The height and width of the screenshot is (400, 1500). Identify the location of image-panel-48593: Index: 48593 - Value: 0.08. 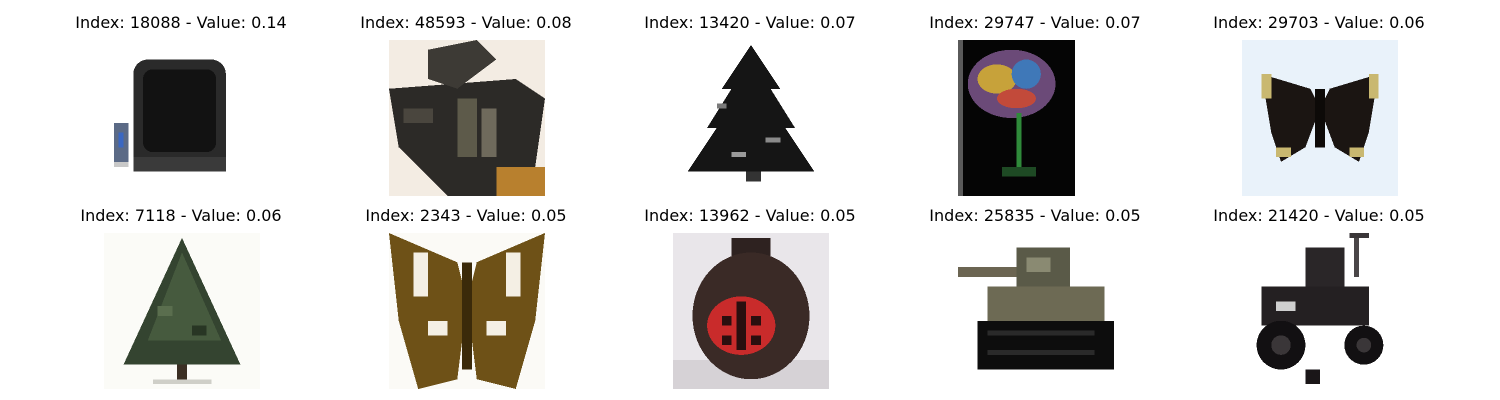
(466, 108).